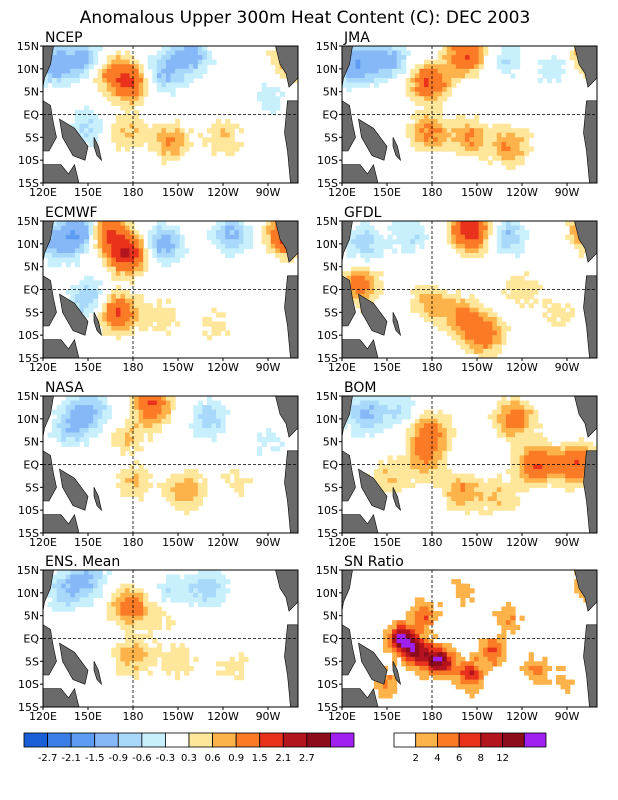 The width and height of the screenshot is (618, 800). Describe the element at coordinates (470, 748) in the screenshot. I see `sn-ratio-colorbar: 2 4 6 8 12` at that location.